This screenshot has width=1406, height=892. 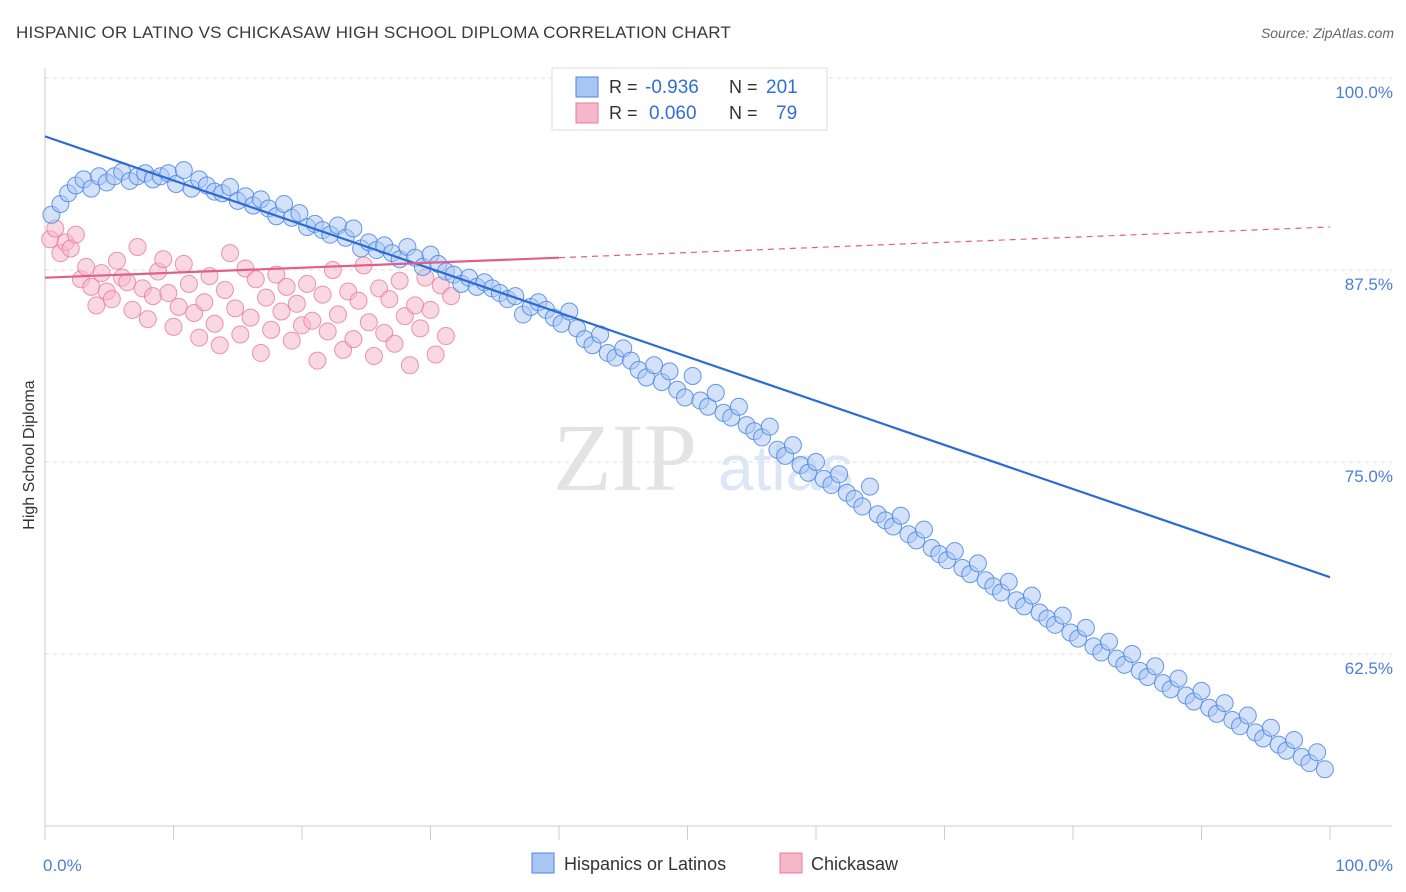 I want to click on series-legend-swatch-blue, so click(x=543, y=863).